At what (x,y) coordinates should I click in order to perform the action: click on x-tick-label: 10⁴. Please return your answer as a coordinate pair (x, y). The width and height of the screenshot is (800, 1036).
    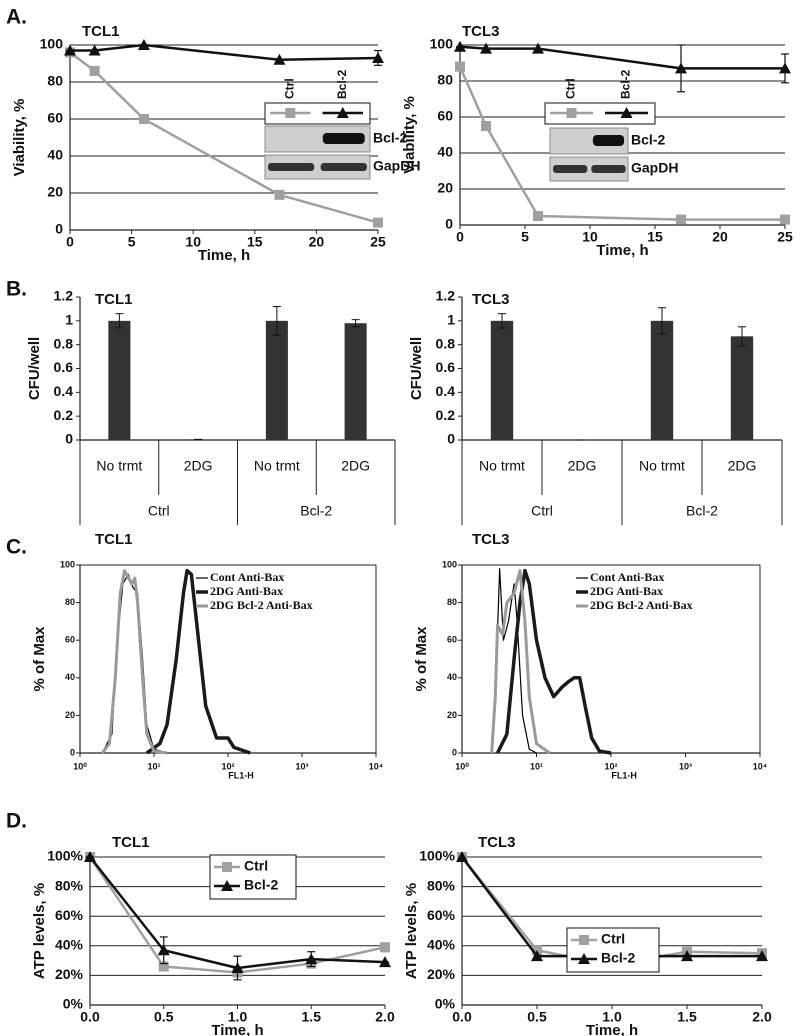
    Looking at the image, I should click on (760, 766).